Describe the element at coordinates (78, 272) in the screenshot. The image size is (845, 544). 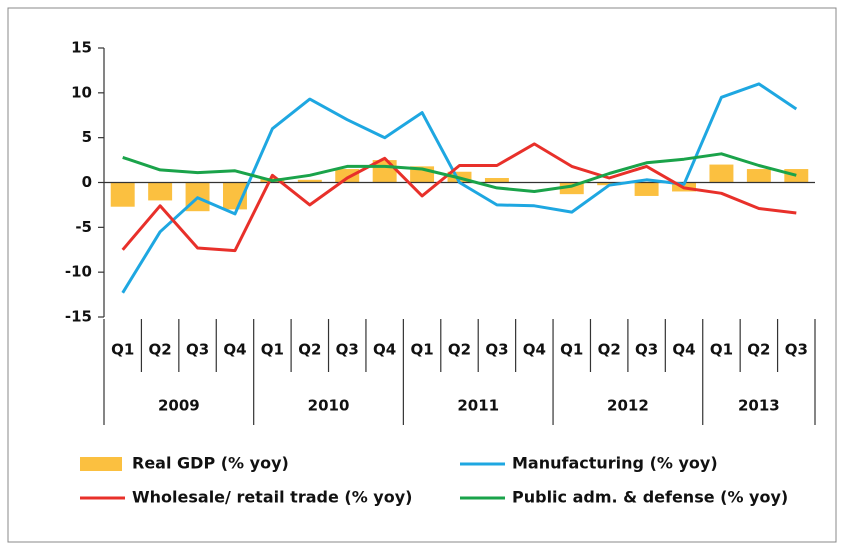
I see `y-tick-label: -10` at that location.